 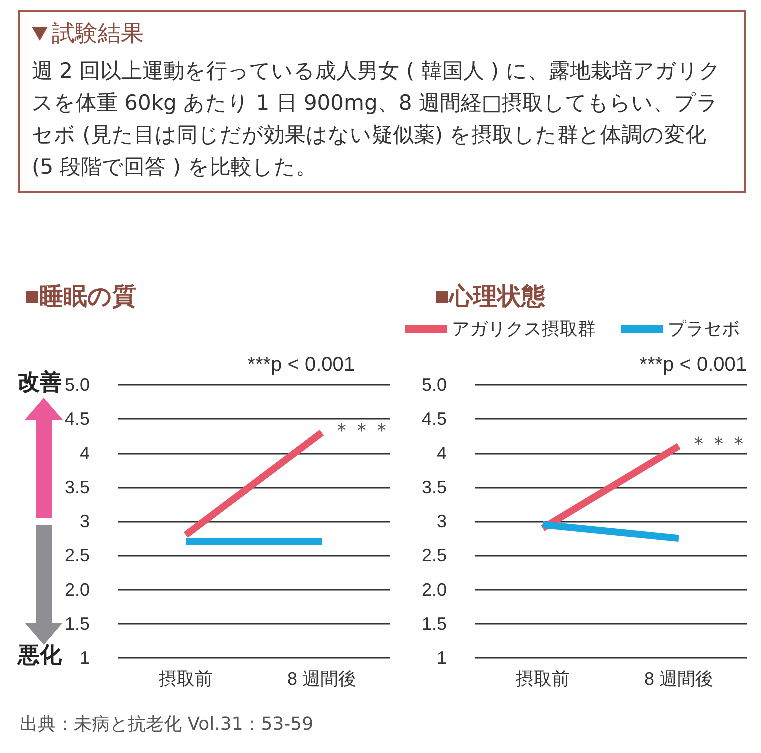 I want to click on legend-label: アガリクス摂取群, so click(x=524, y=329).